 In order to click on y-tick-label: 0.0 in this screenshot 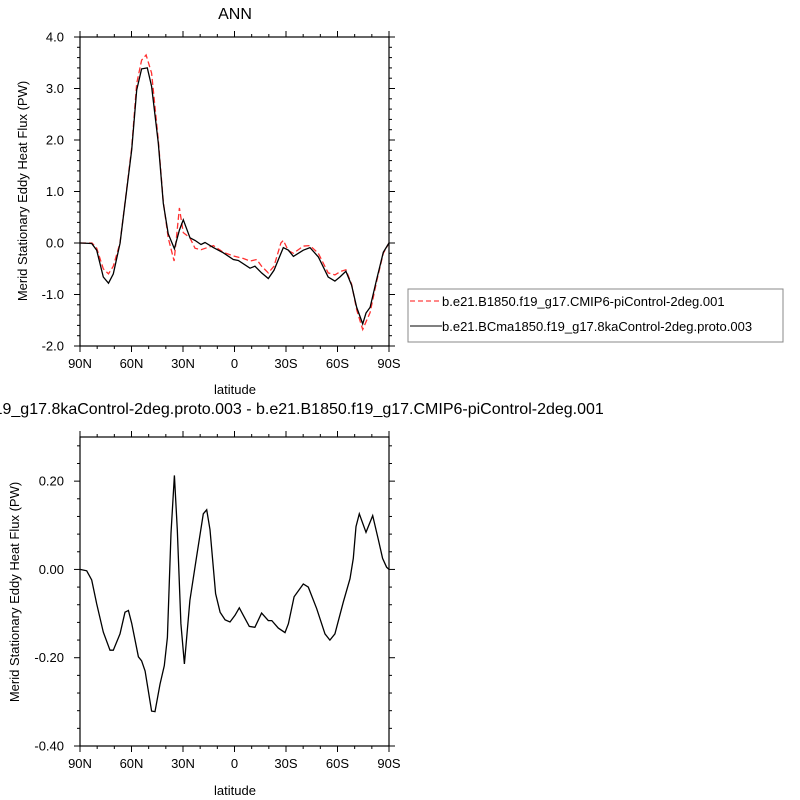, I will do `click(55, 243)`.